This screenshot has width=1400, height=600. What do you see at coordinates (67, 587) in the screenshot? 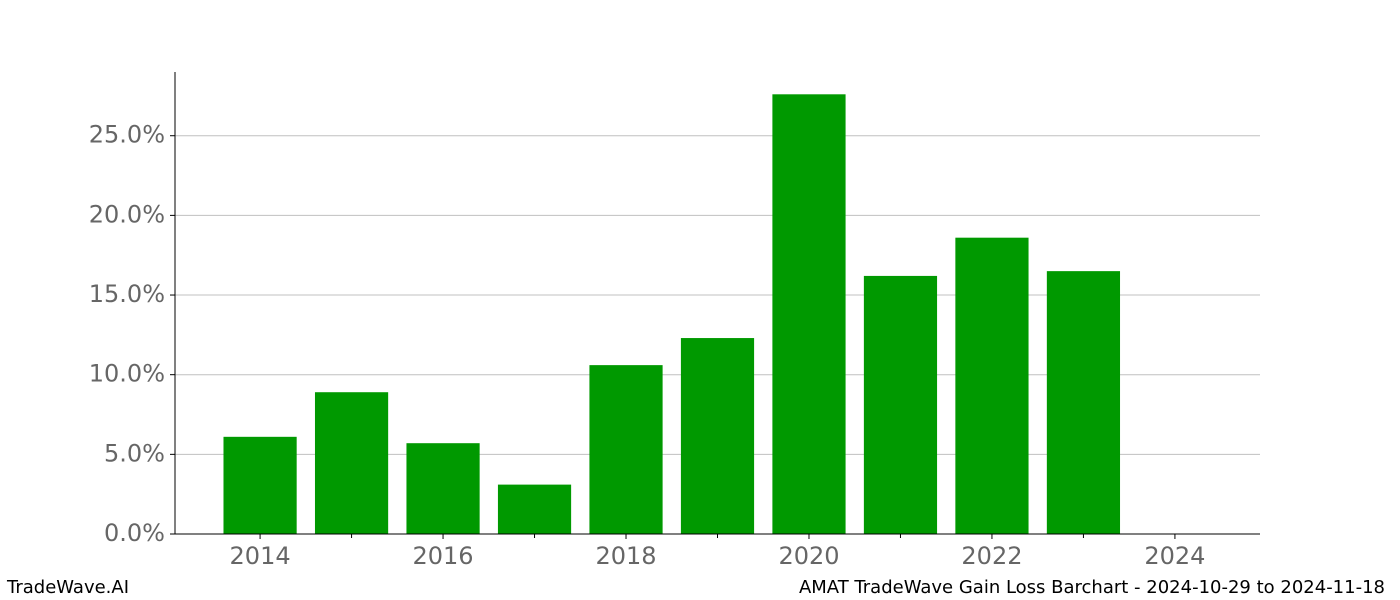
I see `watermark: TradeWave.AI` at bounding box center [67, 587].